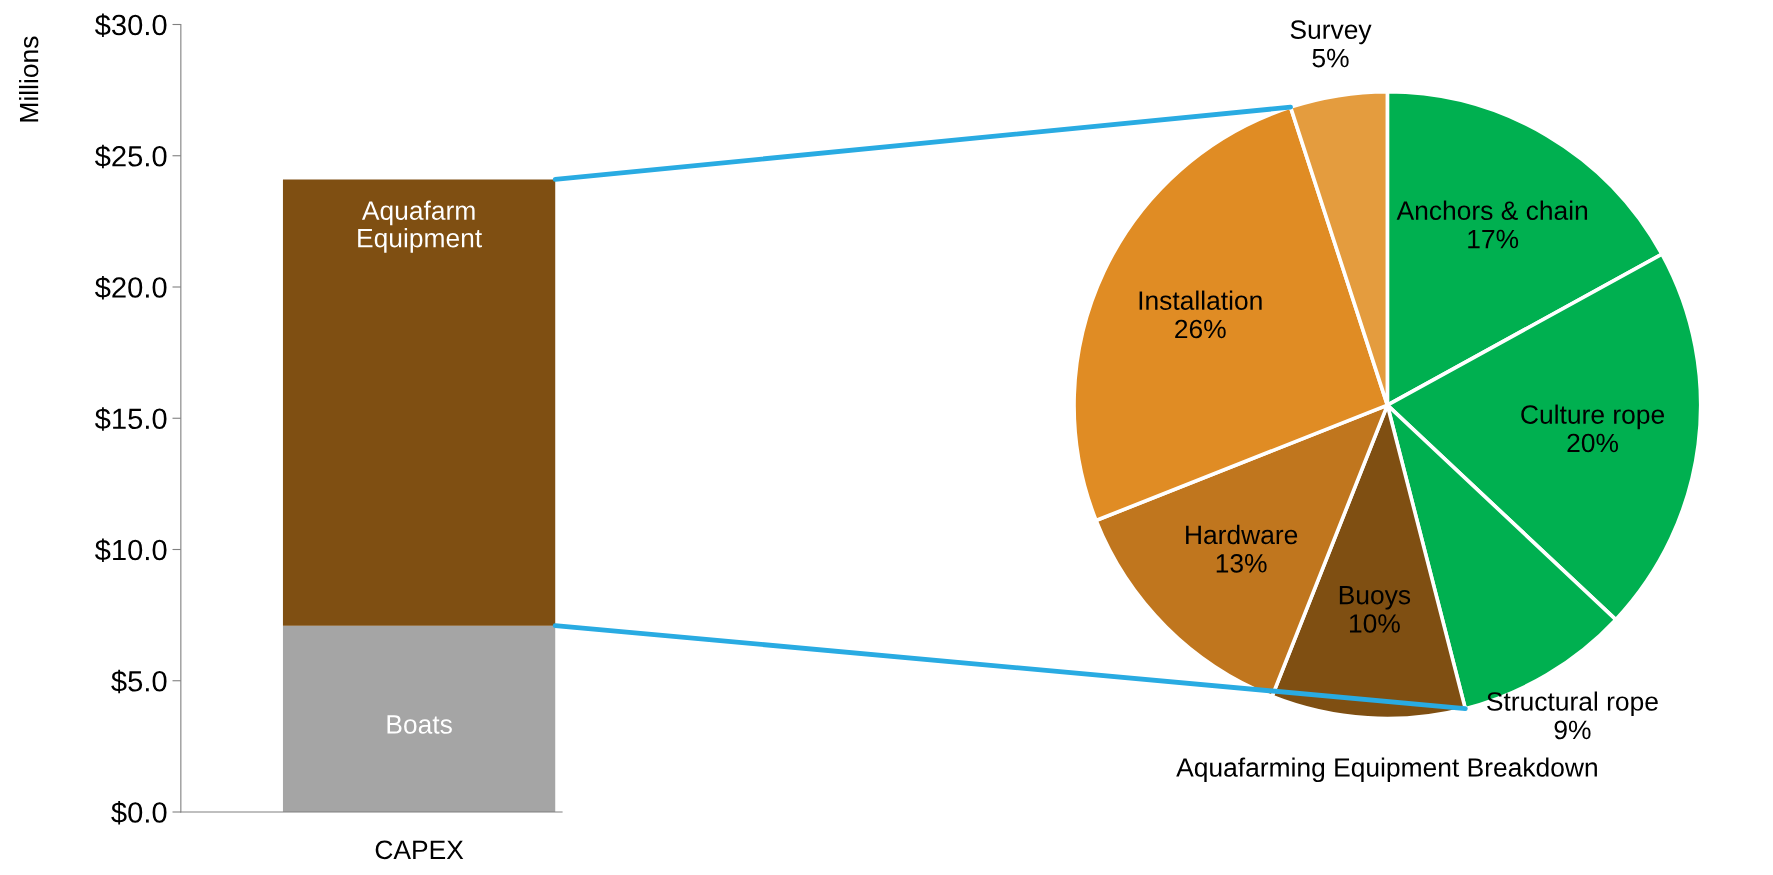  Describe the element at coordinates (1572, 730) in the screenshot. I see `data-label: 9%` at that location.